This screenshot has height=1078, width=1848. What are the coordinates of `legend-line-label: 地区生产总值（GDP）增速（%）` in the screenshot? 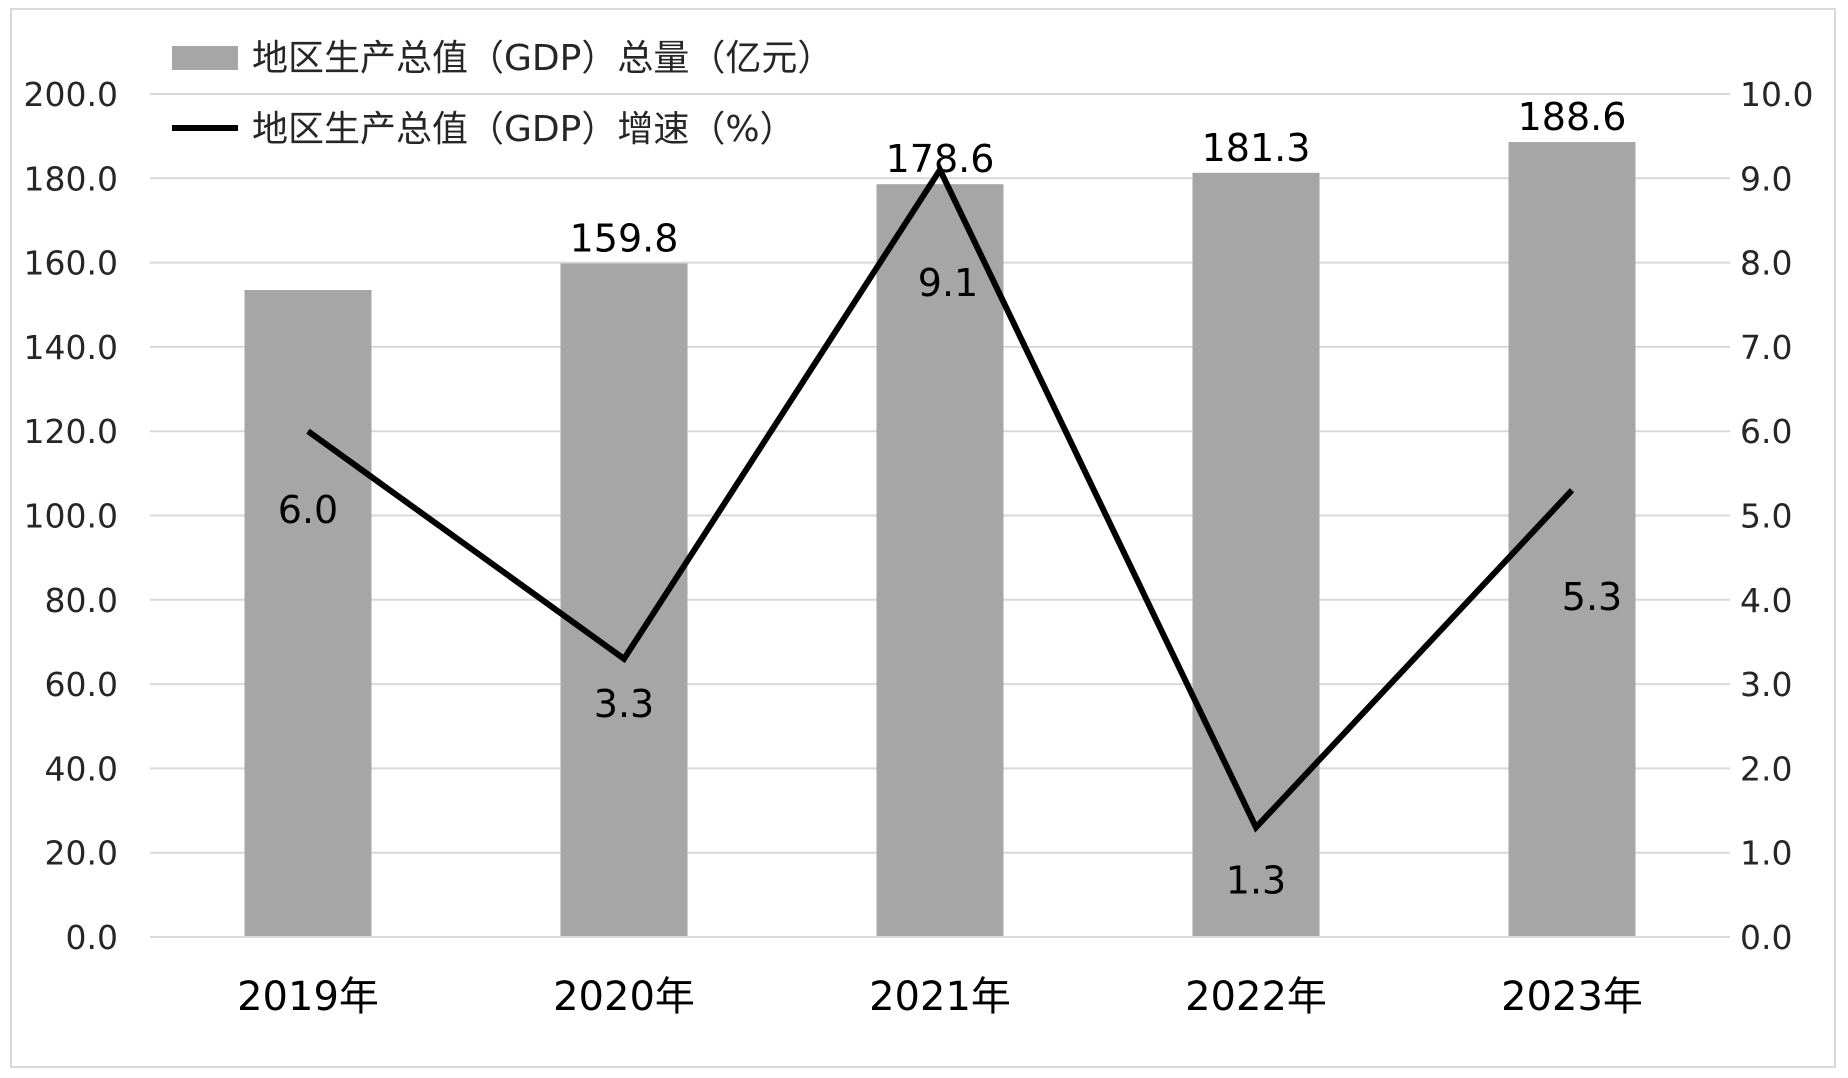 It's located at (524, 129).